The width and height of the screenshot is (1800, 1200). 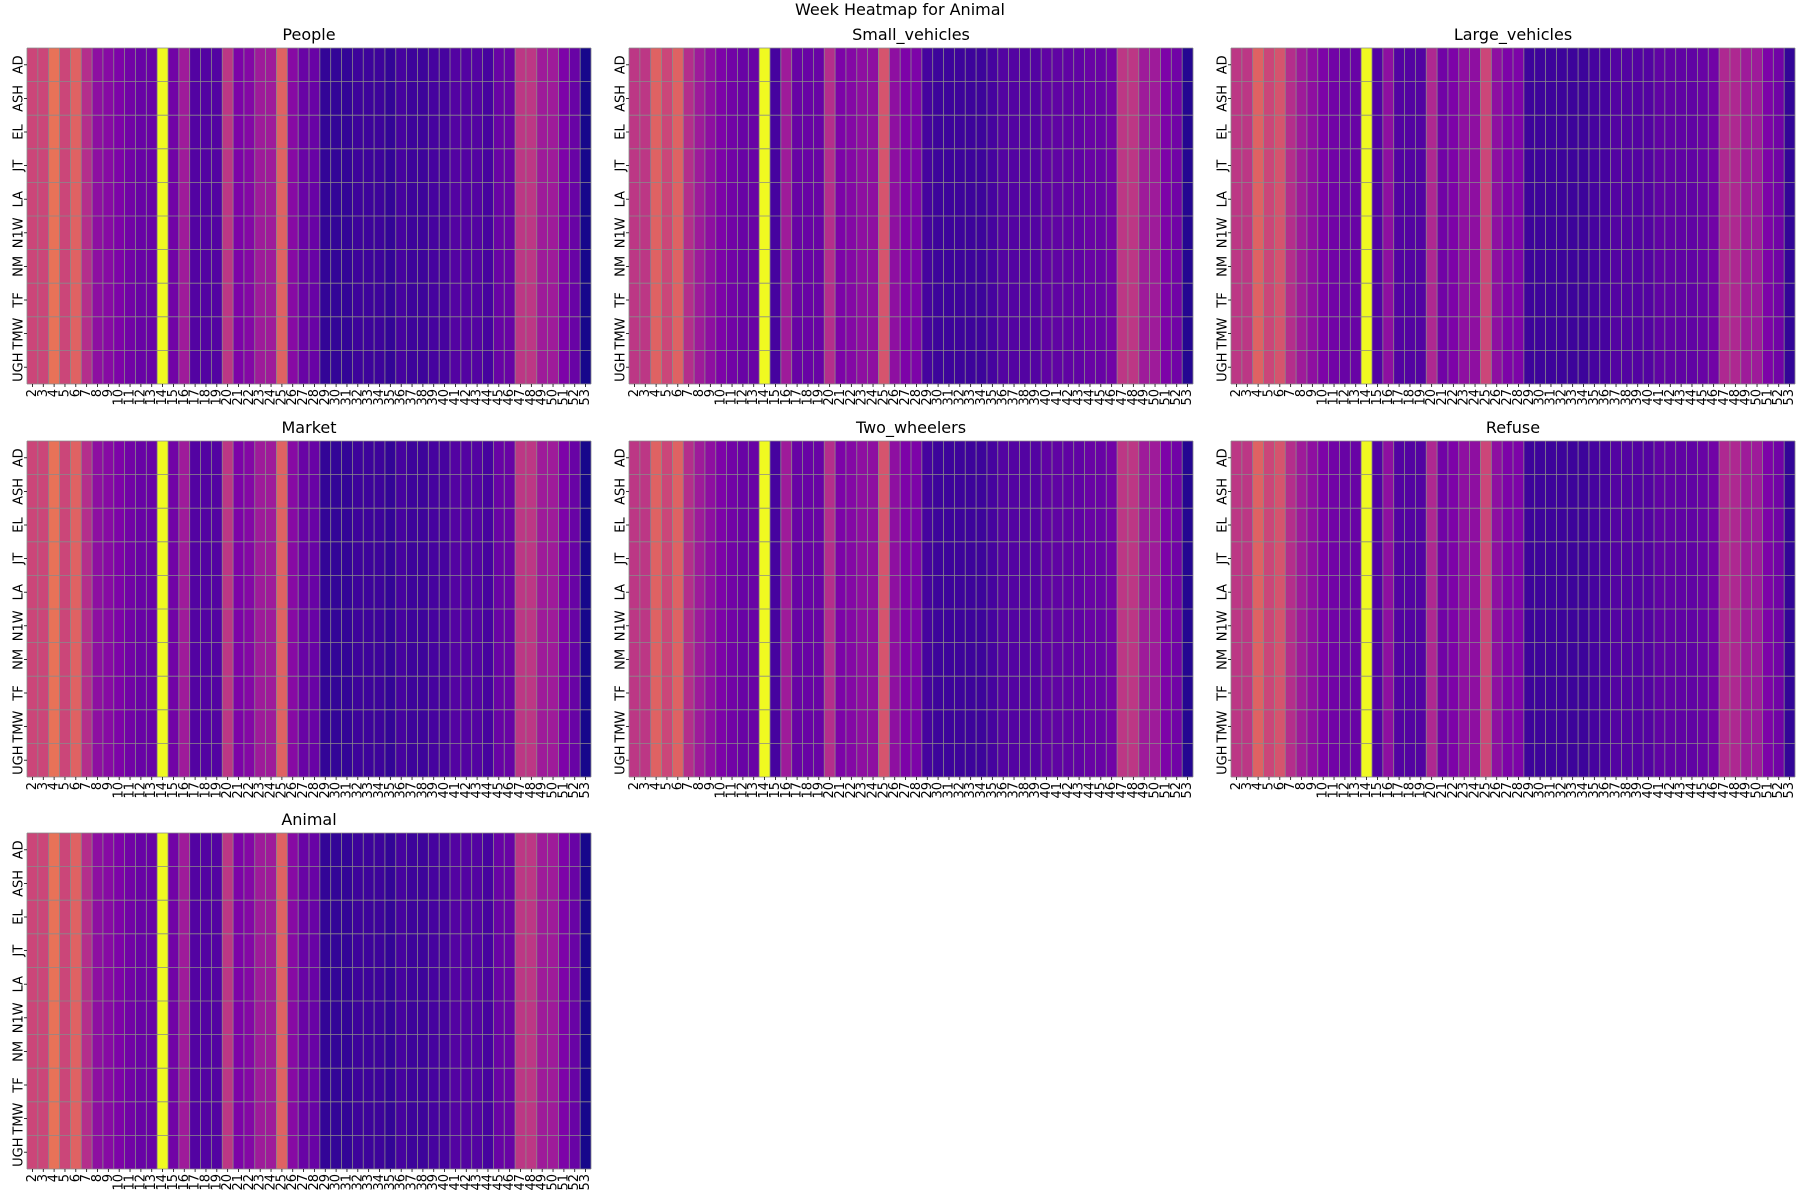 What do you see at coordinates (911, 35) in the screenshot?
I see `panel-title: Small_vehicles` at bounding box center [911, 35].